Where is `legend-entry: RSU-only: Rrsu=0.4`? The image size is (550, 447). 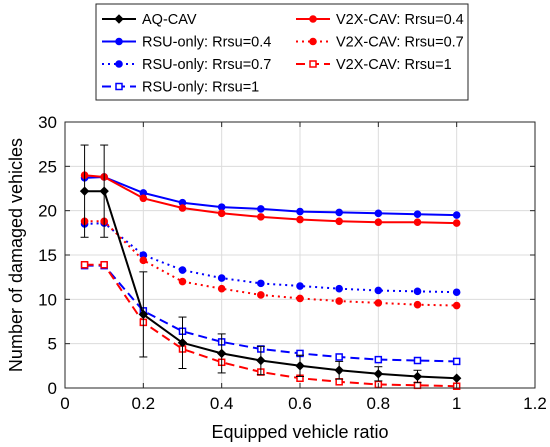 legend-entry: RSU-only: Rrsu=0.4 is located at coordinates (186, 43).